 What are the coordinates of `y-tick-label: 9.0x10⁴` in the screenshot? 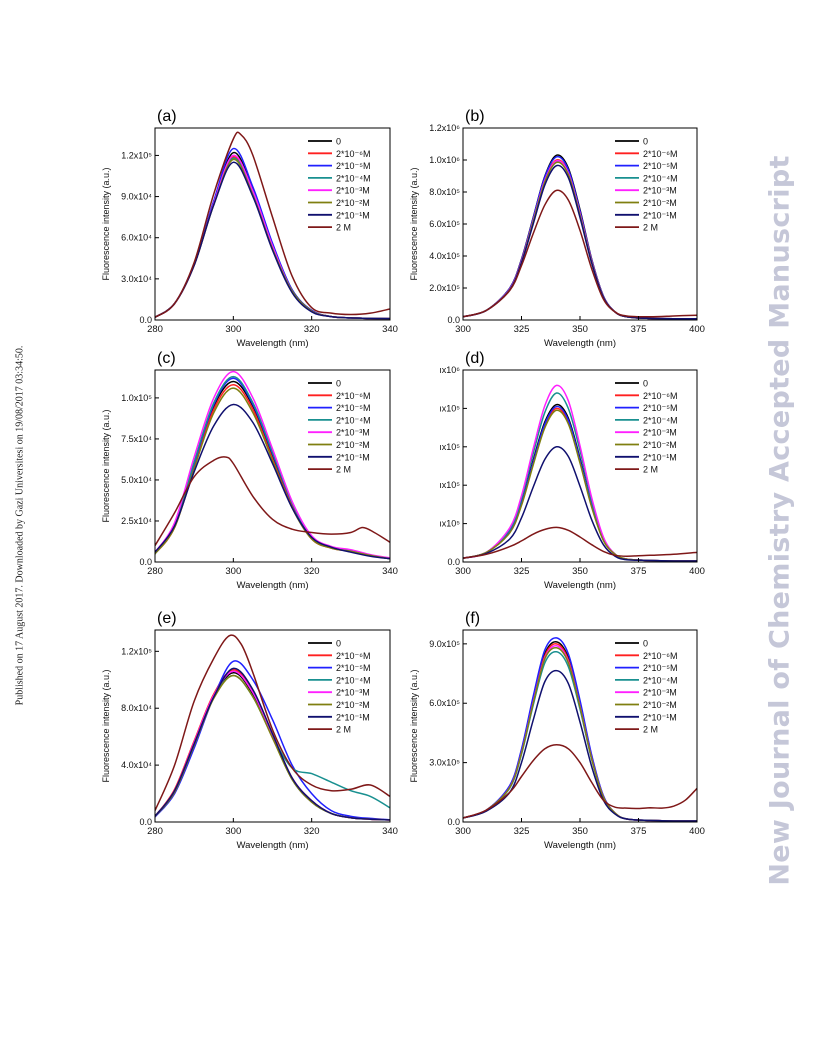 It's located at (136, 197).